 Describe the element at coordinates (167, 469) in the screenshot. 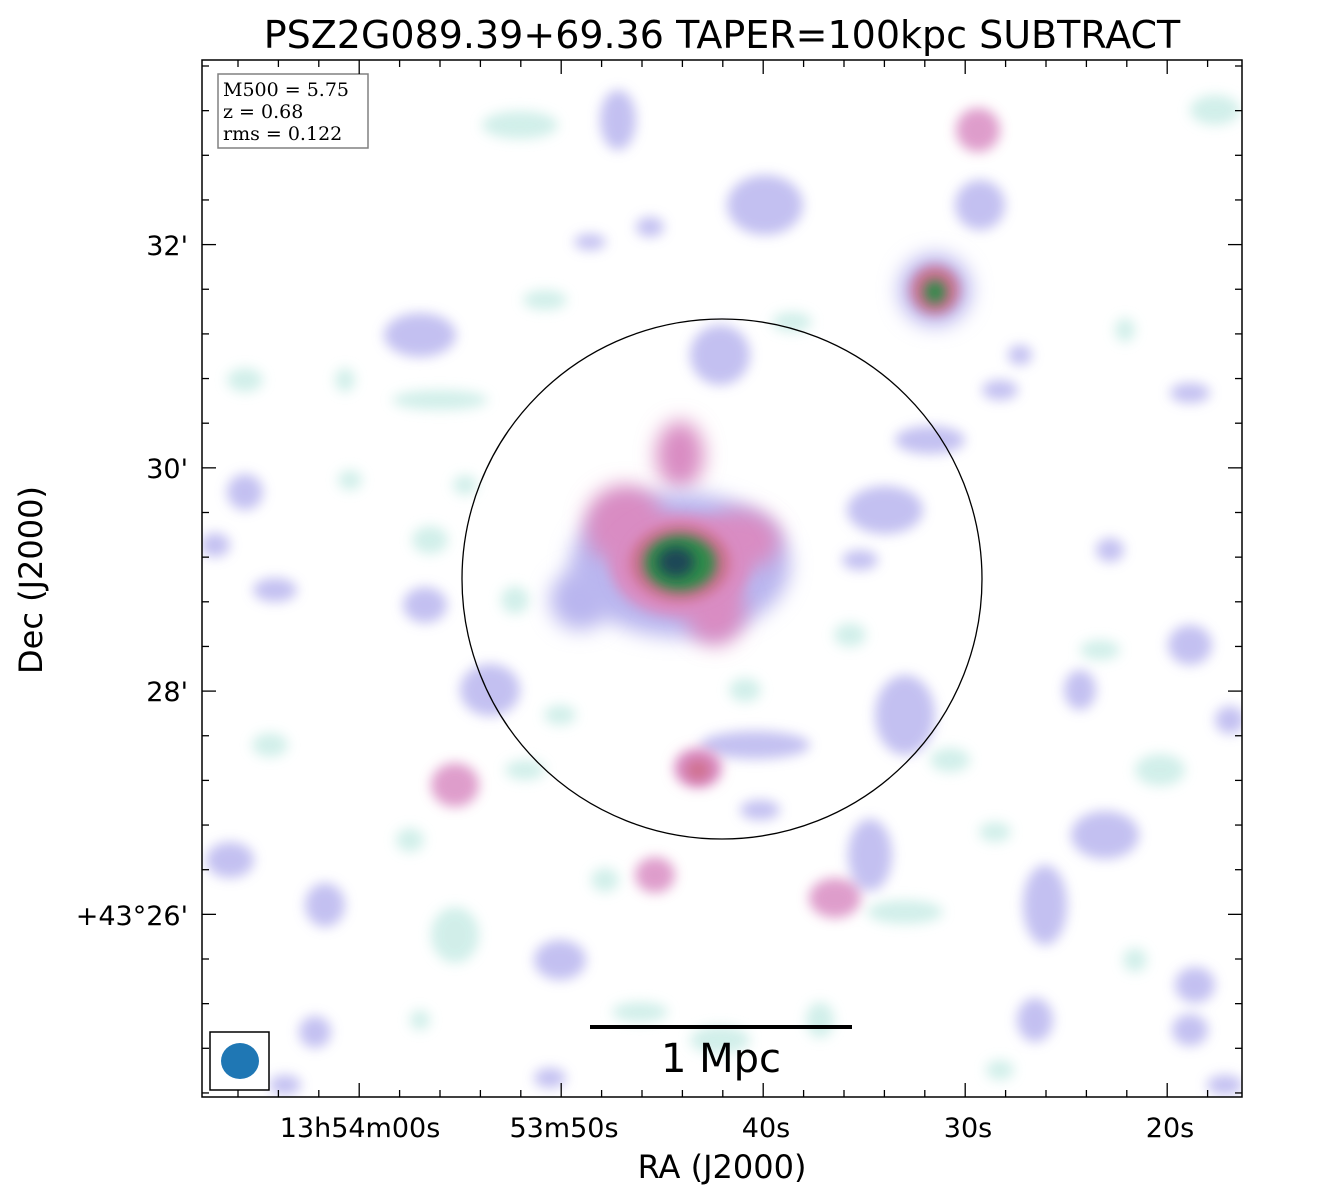

I see `y-tick-label: 30'` at that location.